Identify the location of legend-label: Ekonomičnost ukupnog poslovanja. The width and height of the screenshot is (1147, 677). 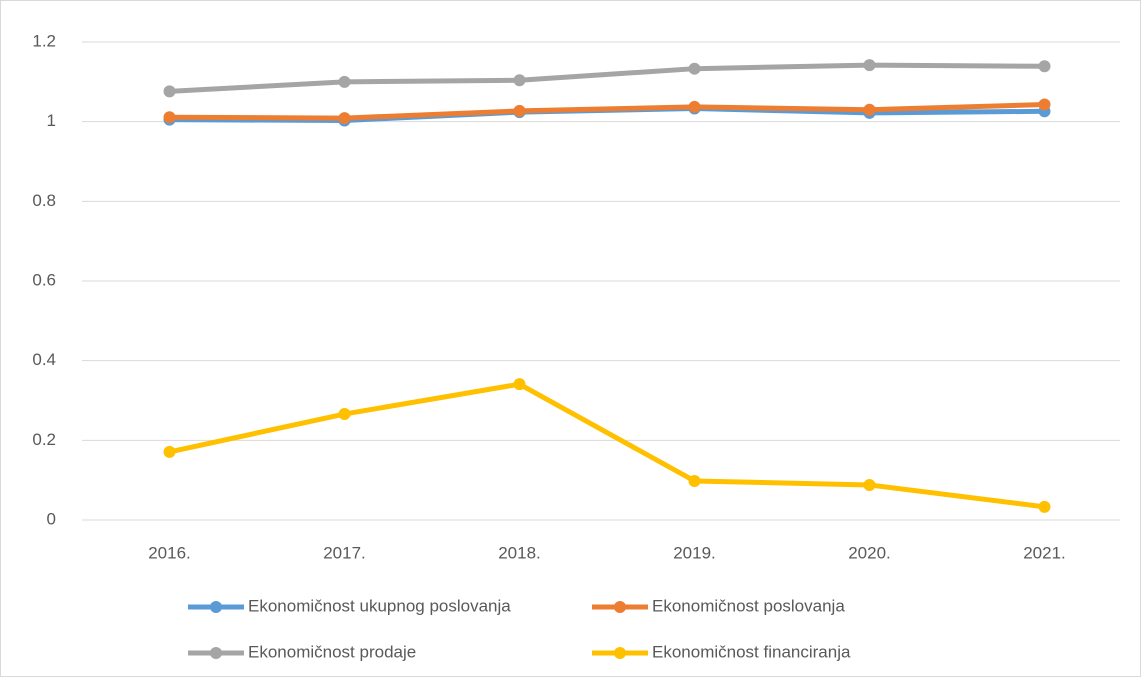
(379, 605).